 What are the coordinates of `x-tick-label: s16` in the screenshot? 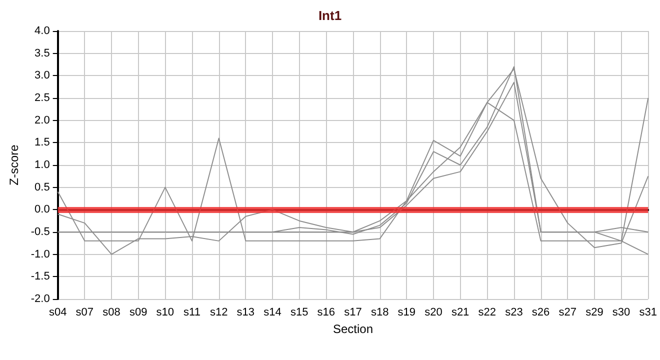 It's located at (326, 312).